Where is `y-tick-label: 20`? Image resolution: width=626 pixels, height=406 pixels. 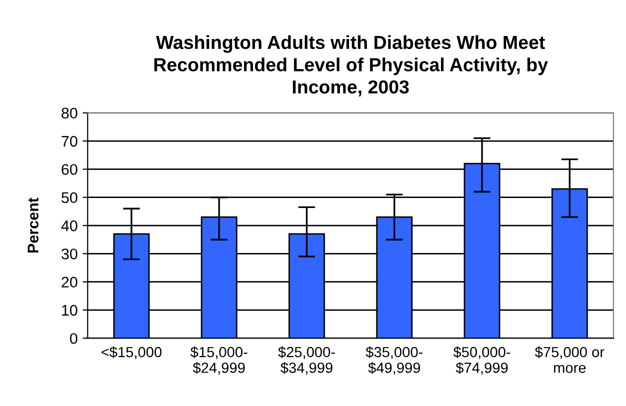
y-tick-label: 20 is located at coordinates (70, 282).